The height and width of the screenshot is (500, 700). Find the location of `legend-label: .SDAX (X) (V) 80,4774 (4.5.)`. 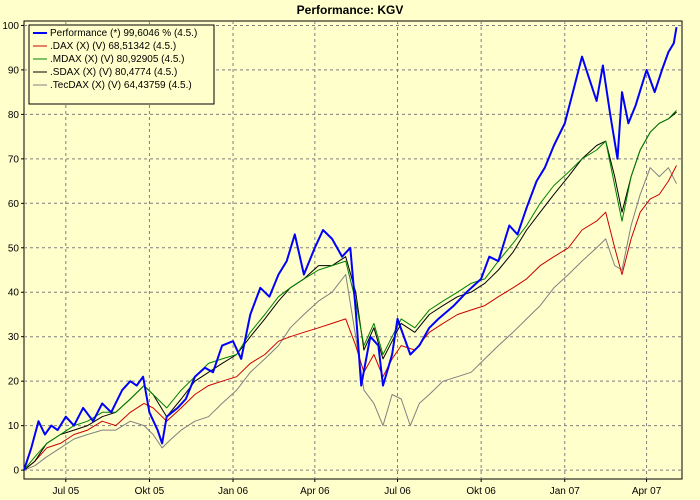

legend-label: .SDAX (X) (V) 80,4774 (4.5.) is located at coordinates (113, 72).